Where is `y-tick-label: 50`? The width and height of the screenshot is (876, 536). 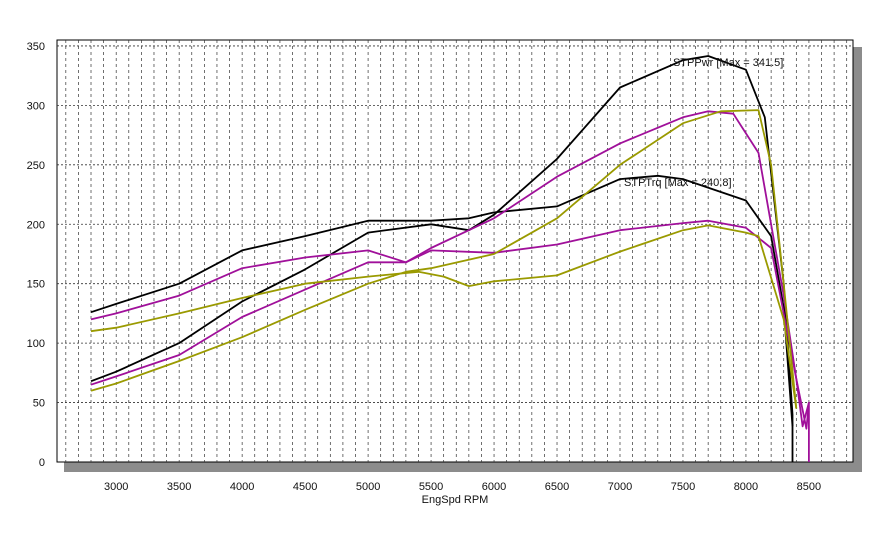 y-tick-label: 50 is located at coordinates (39, 404).